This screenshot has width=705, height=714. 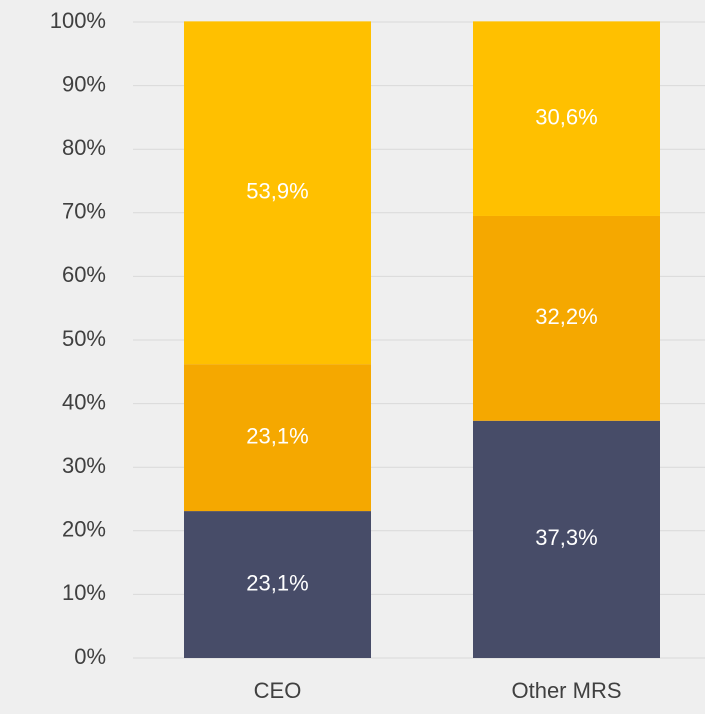 I want to click on data-label: 37,3%, so click(x=566, y=537).